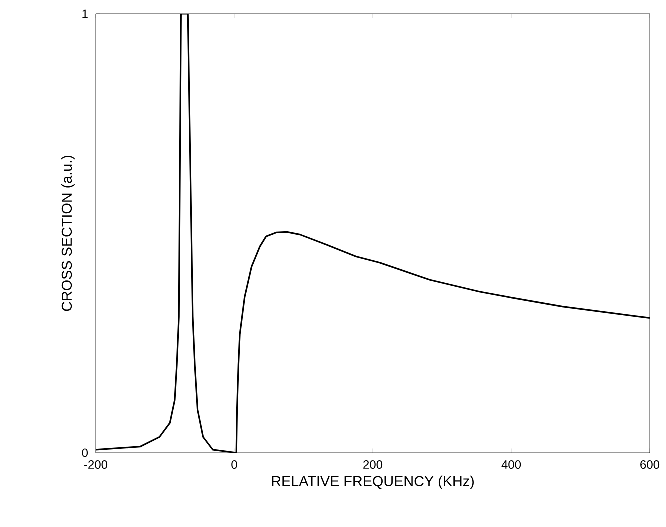 The height and width of the screenshot is (527, 666). What do you see at coordinates (373, 465) in the screenshot?
I see `x-tick-label: 200` at bounding box center [373, 465].